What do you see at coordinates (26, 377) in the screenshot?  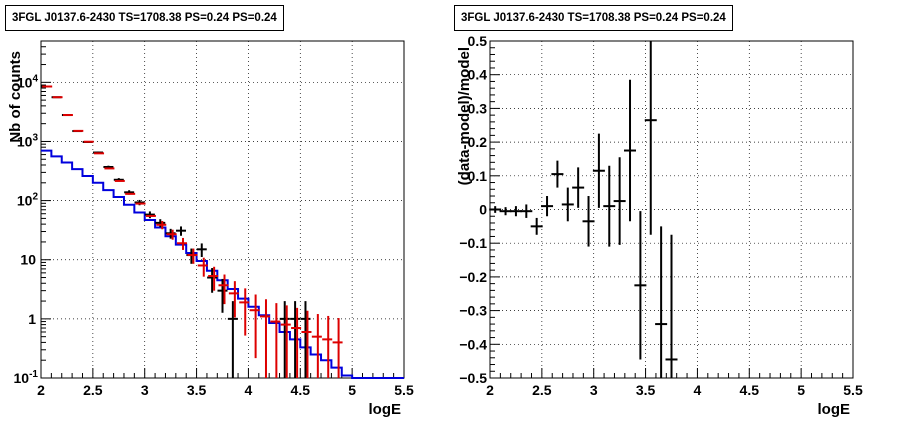 I see `y-tick-label: 10⁻¹` at bounding box center [26, 377].